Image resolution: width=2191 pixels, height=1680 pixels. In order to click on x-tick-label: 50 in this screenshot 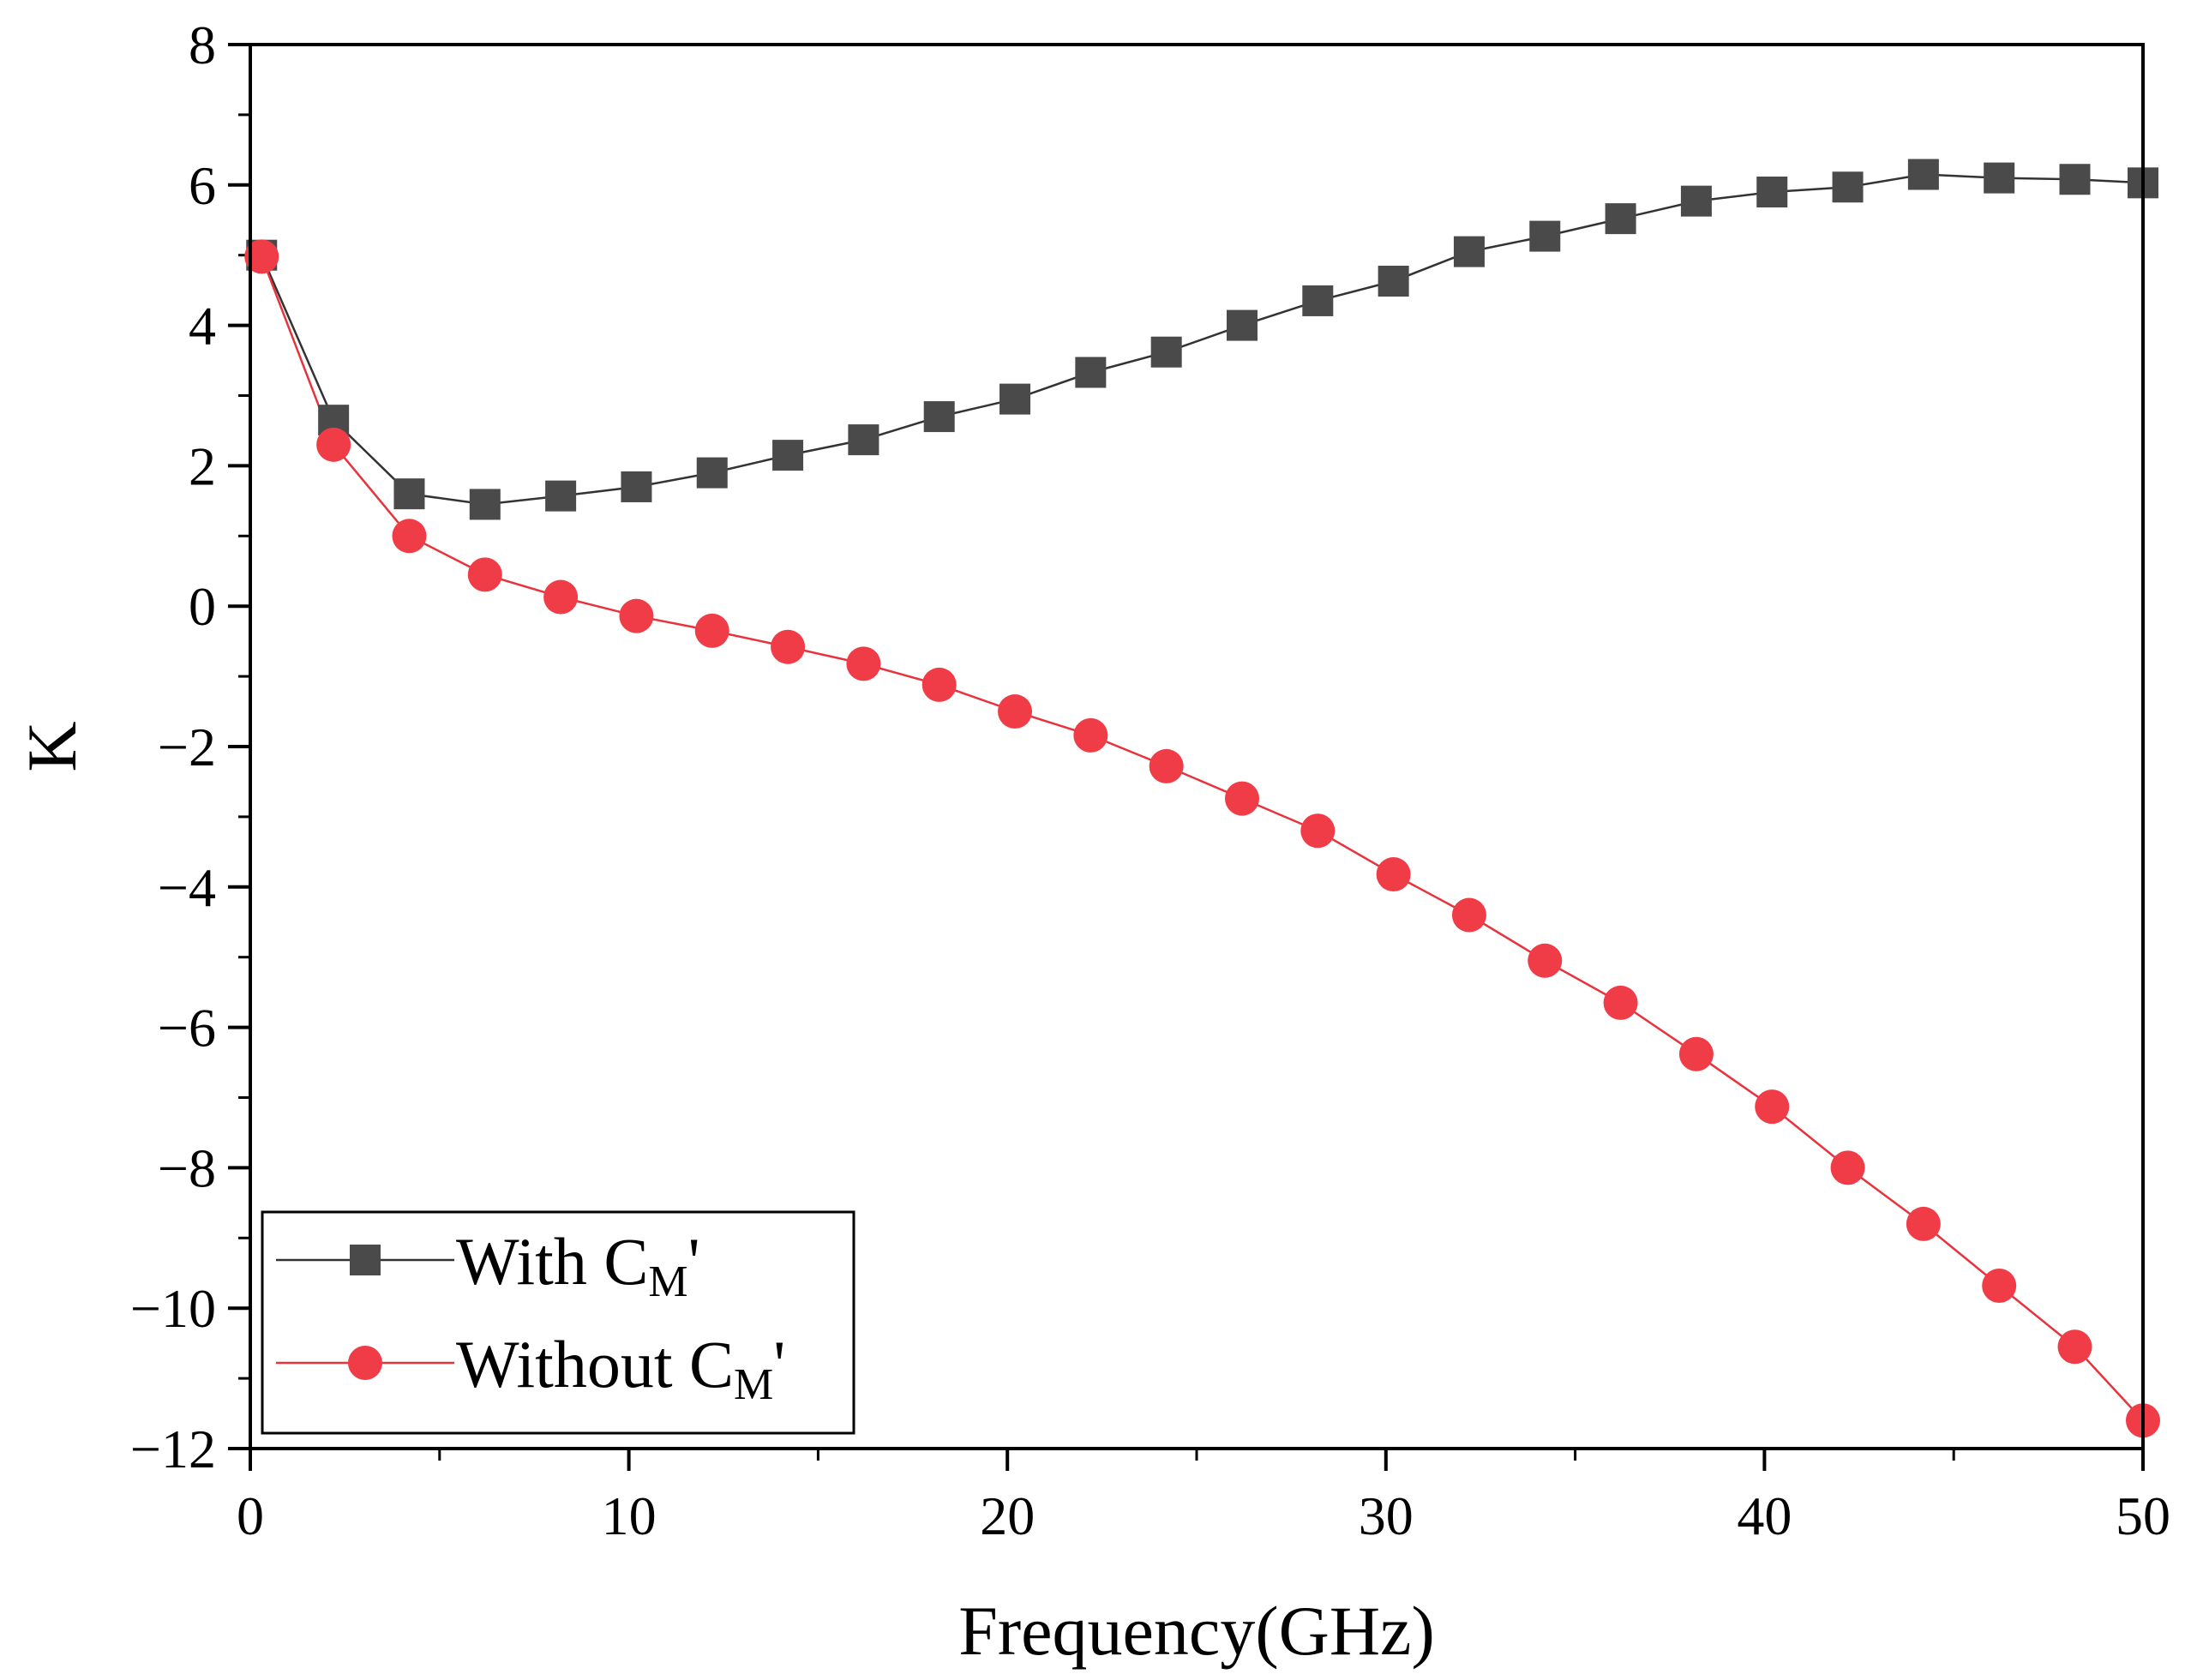, I will do `click(2143, 1515)`.